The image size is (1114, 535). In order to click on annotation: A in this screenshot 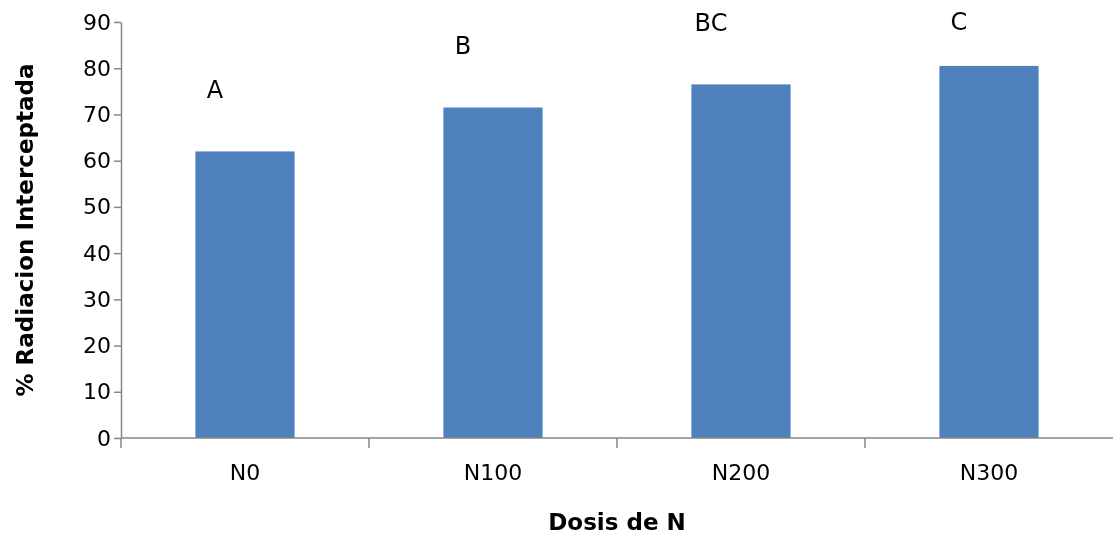, I will do `click(215, 89)`.